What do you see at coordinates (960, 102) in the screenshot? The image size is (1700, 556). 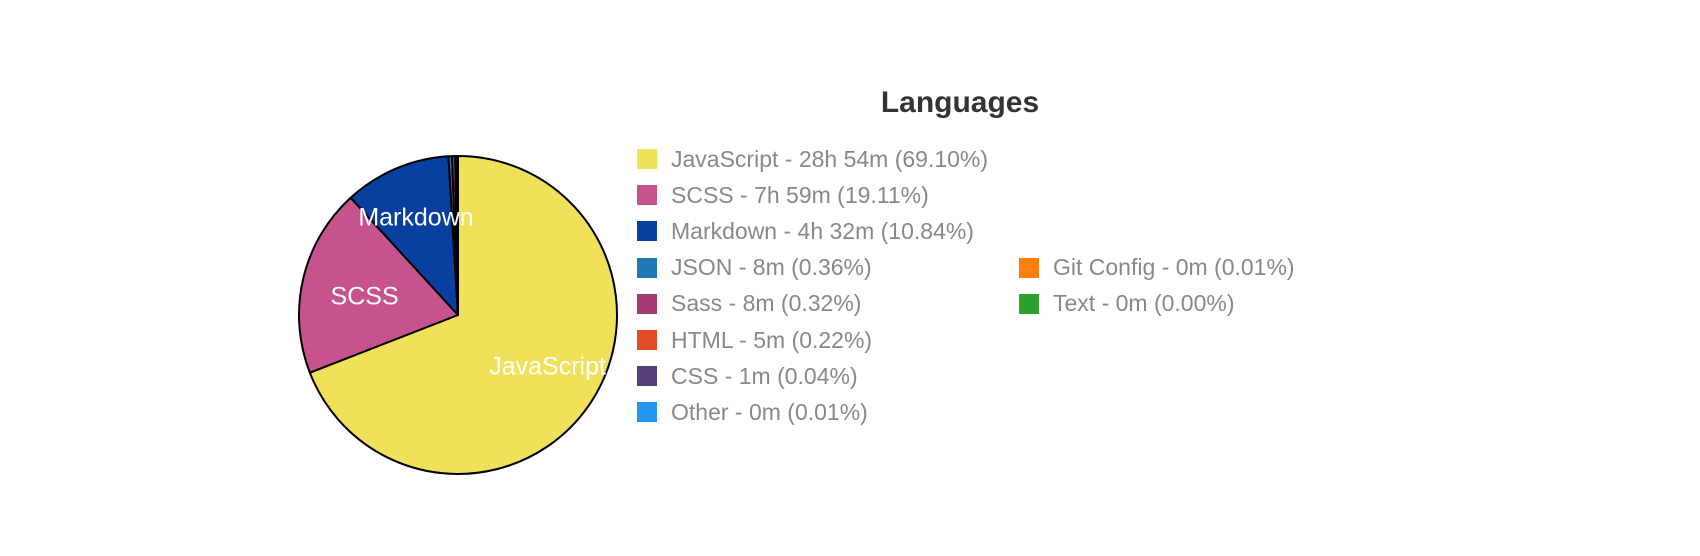 I see `chart-title: Languages` at bounding box center [960, 102].